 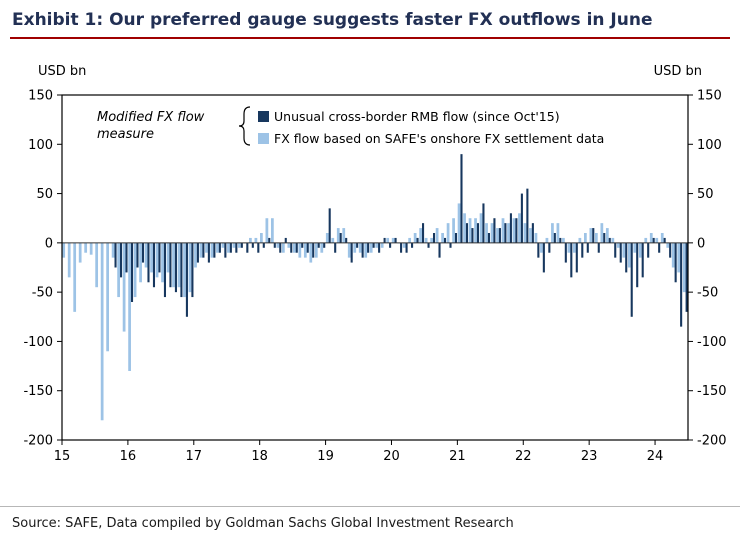 I want to click on xtick-label: 21, so click(x=457, y=456).